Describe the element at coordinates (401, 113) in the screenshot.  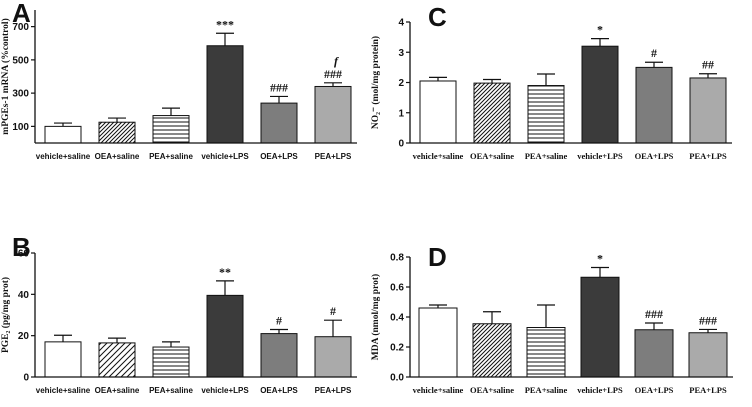
I see `y-tick-label: 1` at that location.